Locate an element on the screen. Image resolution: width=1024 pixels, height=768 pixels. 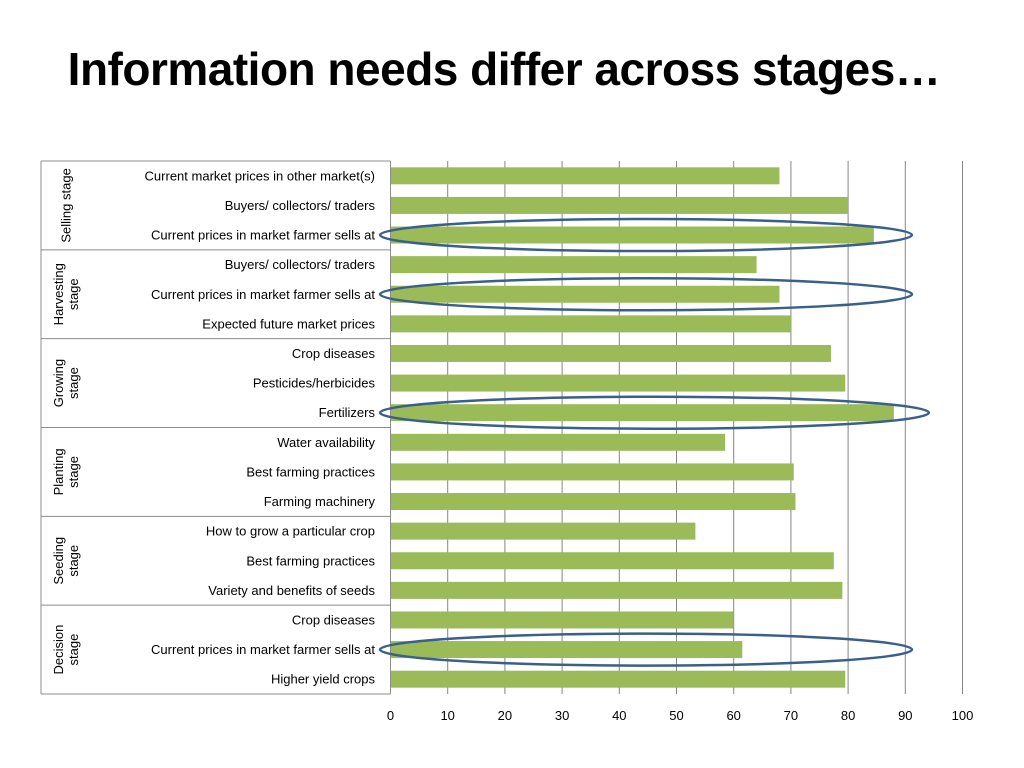
x-axis-tick-labels: 0 10 20 30 40 50 60 70 80 90 100 is located at coordinates (680, 715).